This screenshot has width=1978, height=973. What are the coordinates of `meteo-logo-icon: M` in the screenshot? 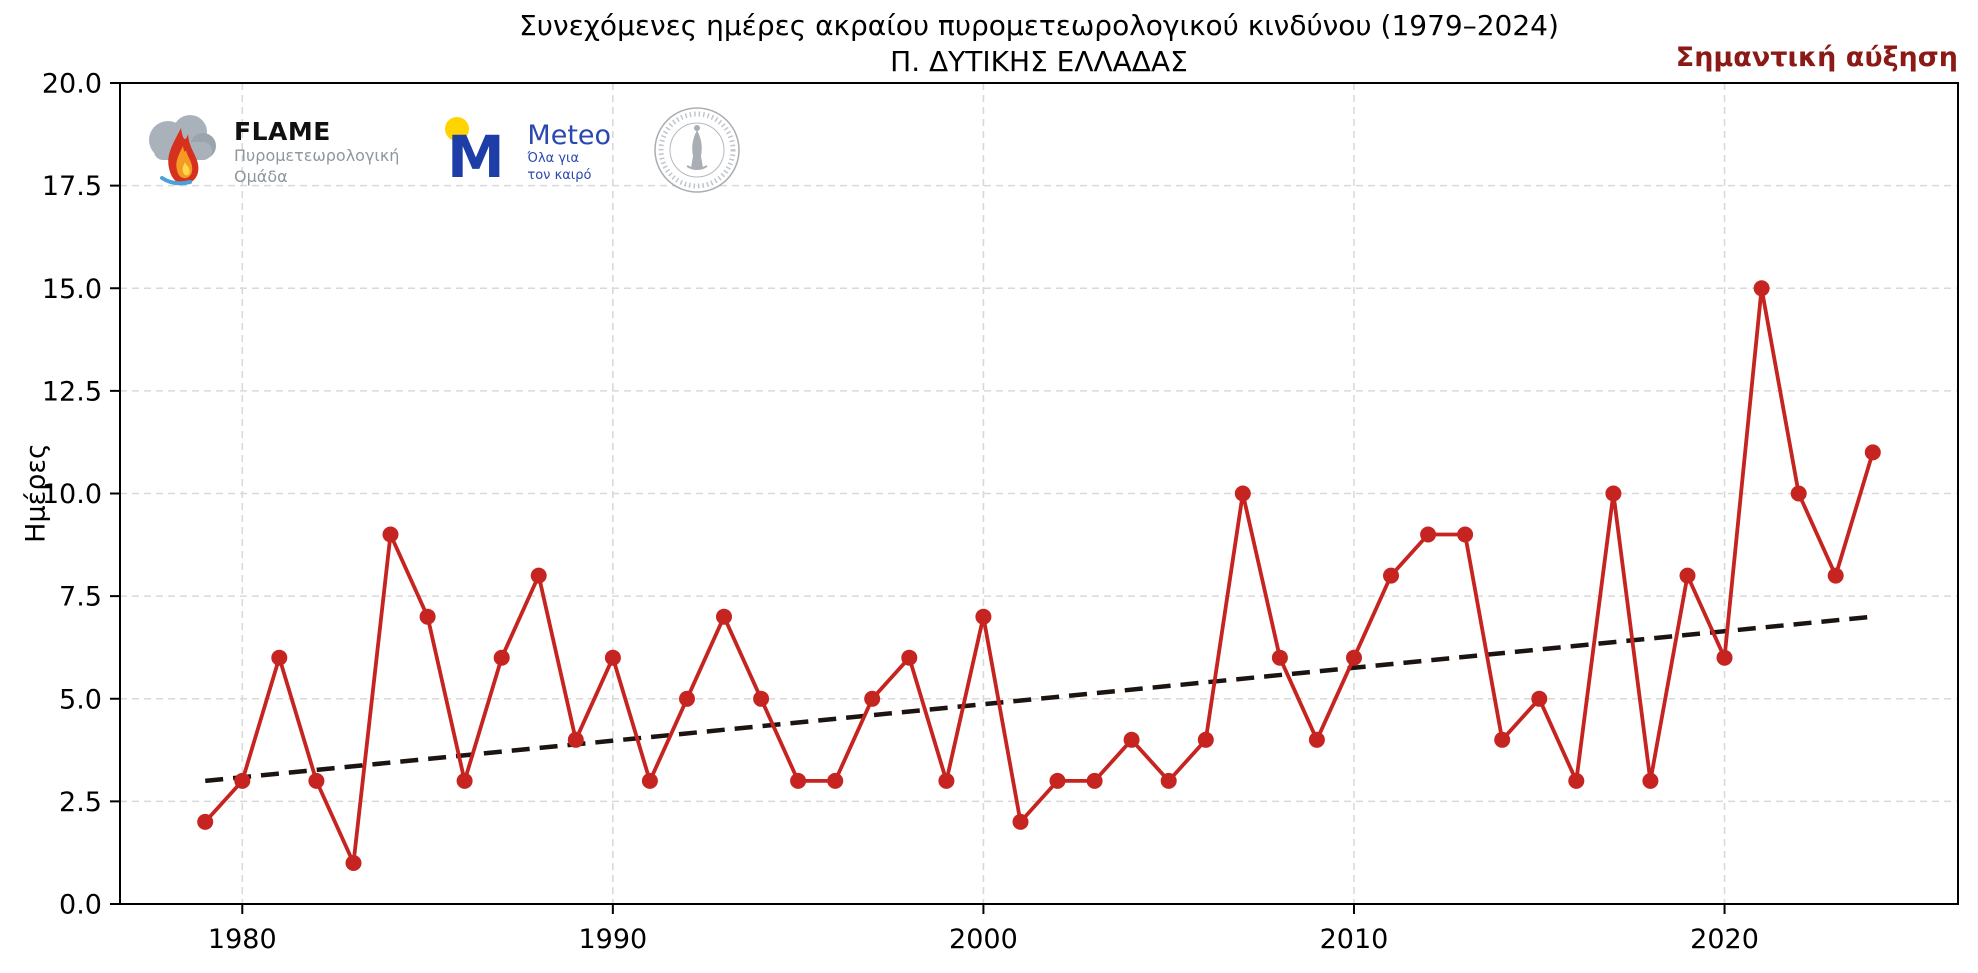 It's located at (478, 153).